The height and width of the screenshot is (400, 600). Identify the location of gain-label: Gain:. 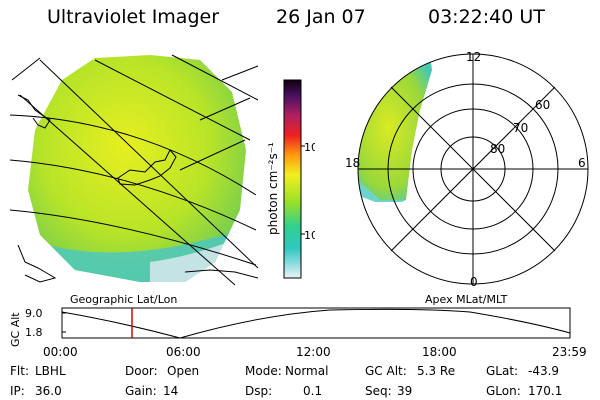
(141, 391).